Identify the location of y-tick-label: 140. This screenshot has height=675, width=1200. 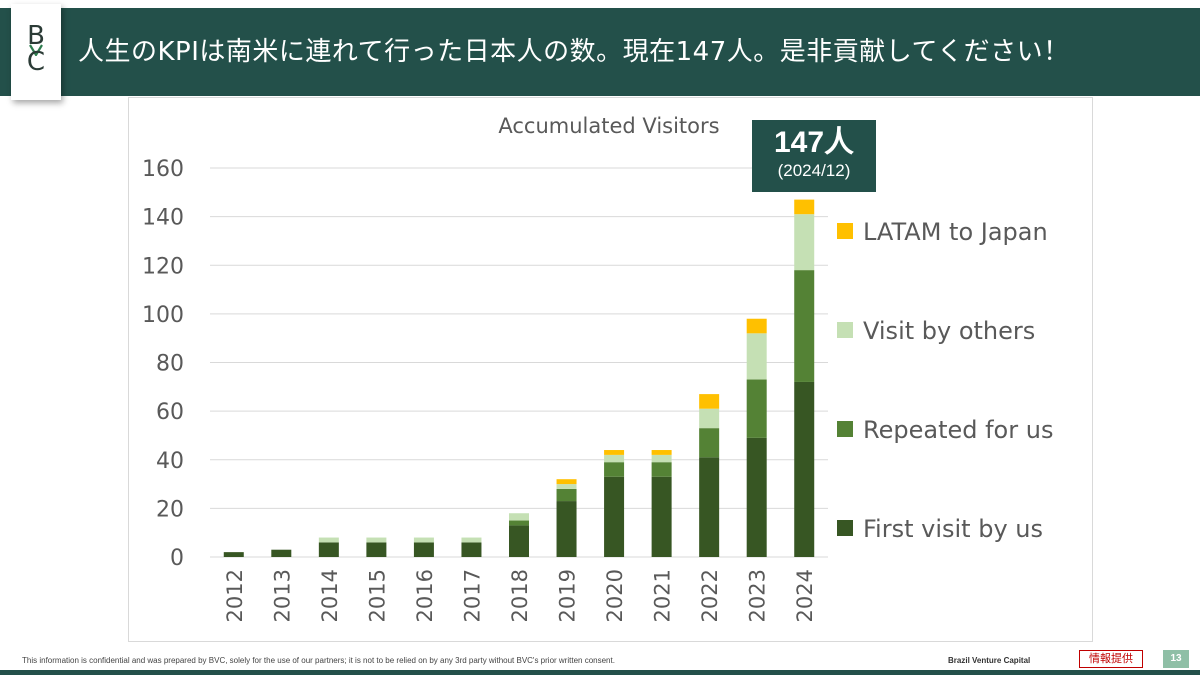
(163, 218).